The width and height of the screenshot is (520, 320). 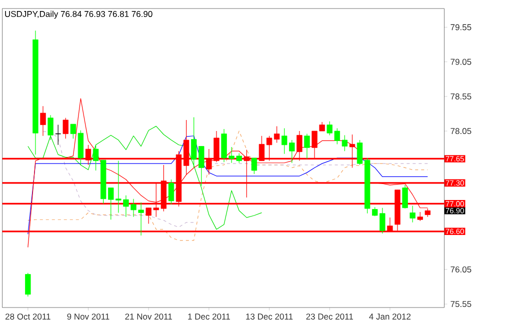 I want to click on y-tick-label: 78.55, so click(x=461, y=96).